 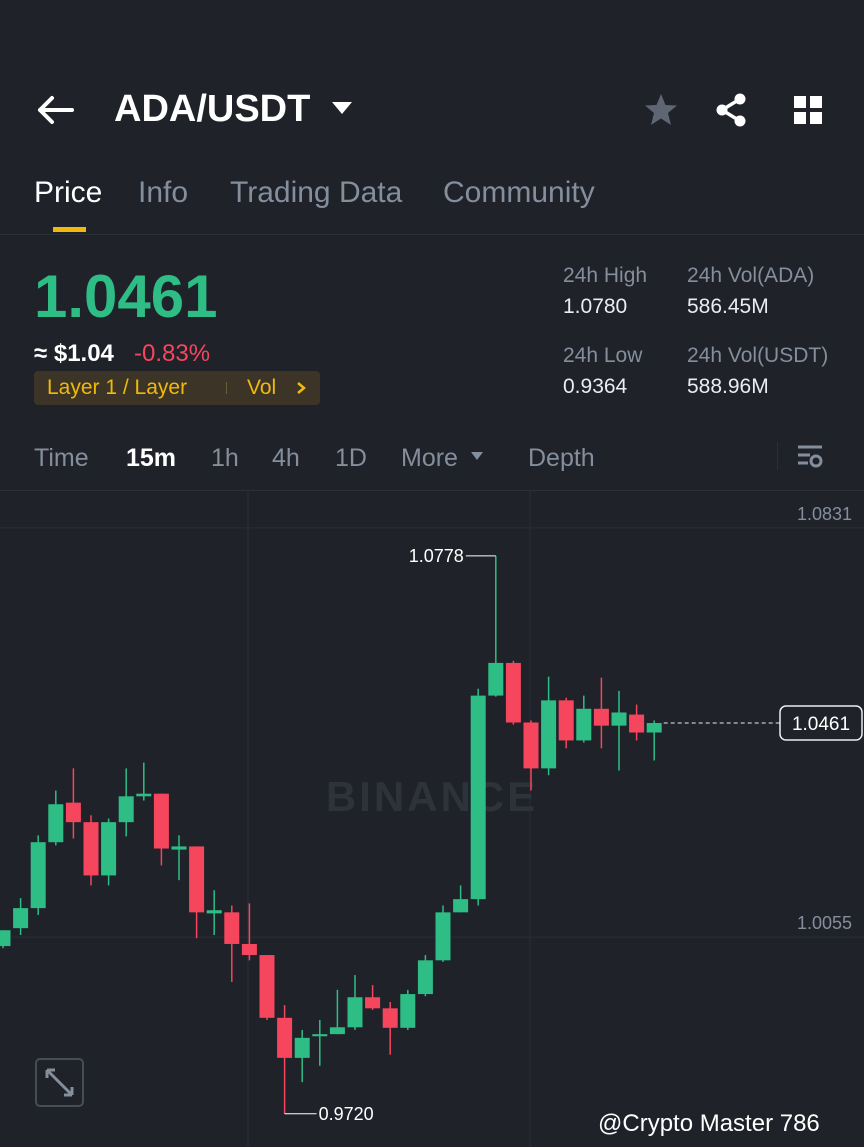 What do you see at coordinates (68, 192) in the screenshot?
I see `tab: Price` at bounding box center [68, 192].